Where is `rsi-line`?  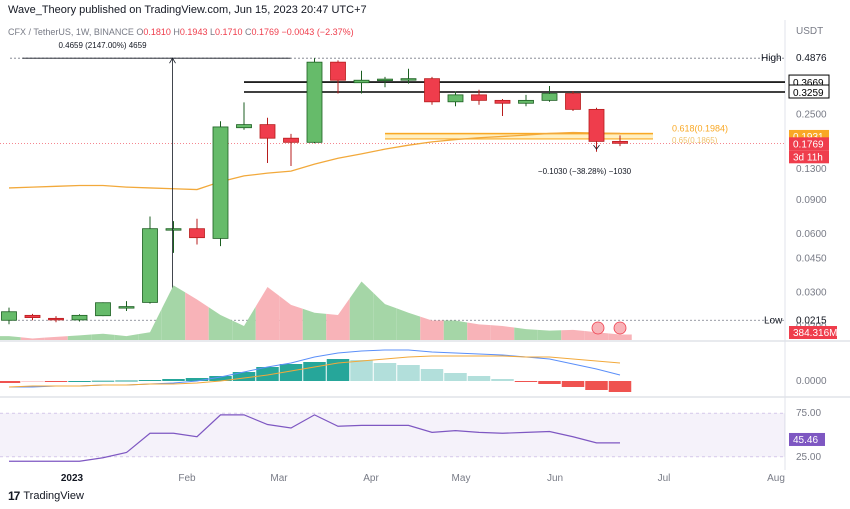 rsi-line is located at coordinates (314, 438).